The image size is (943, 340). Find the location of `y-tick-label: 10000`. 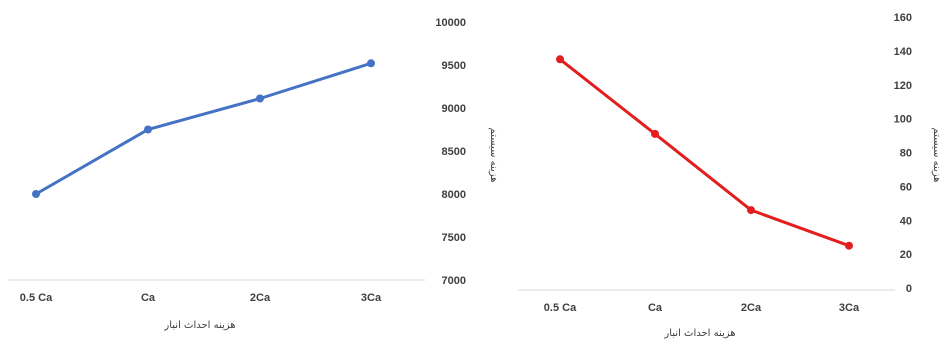

y-tick-label: 10000 is located at coordinates (450, 23).